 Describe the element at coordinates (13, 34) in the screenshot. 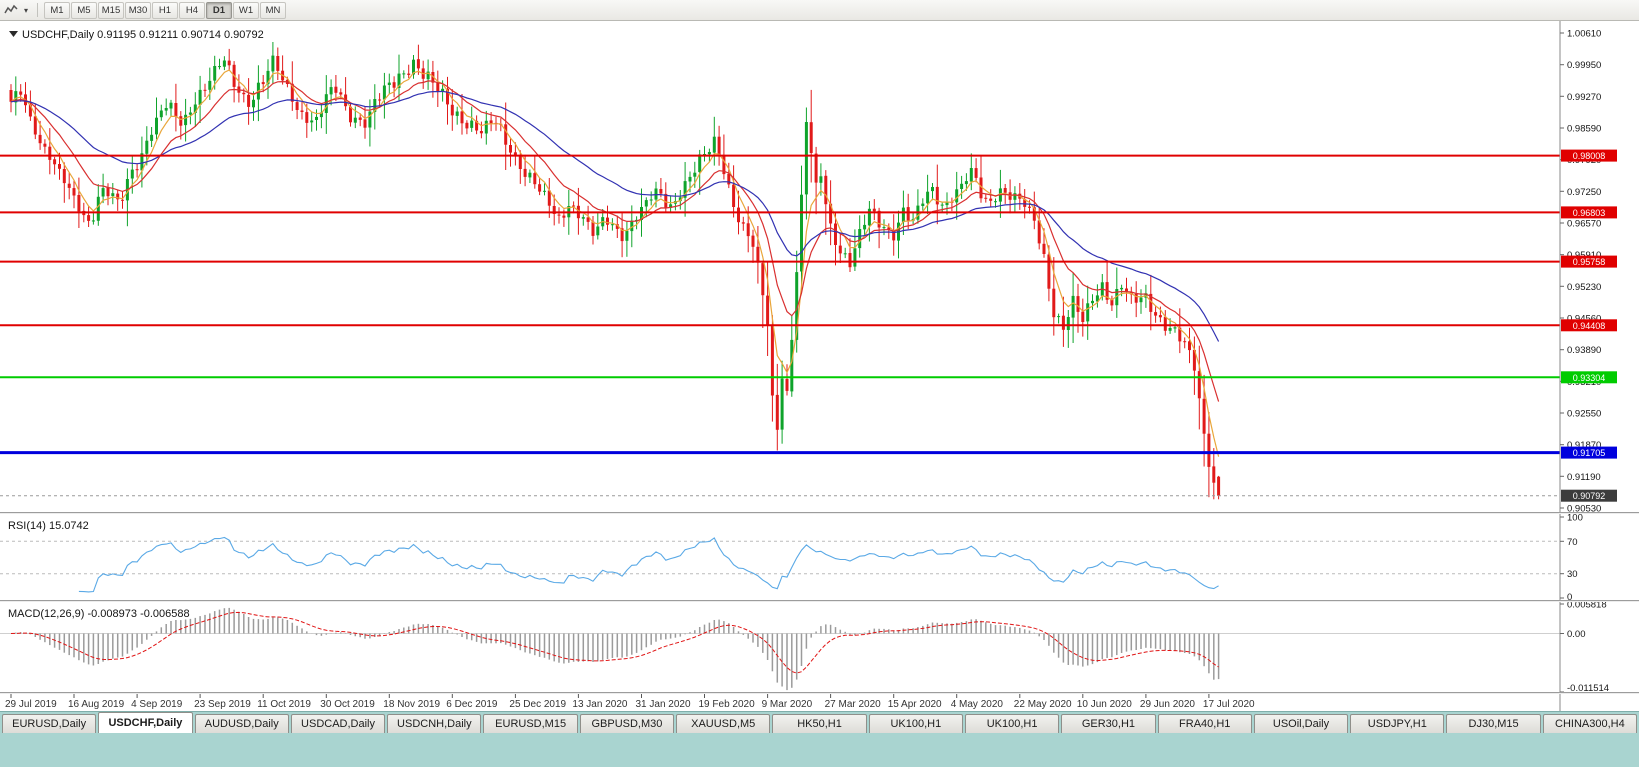

I see `symbol-menu-icon` at that location.